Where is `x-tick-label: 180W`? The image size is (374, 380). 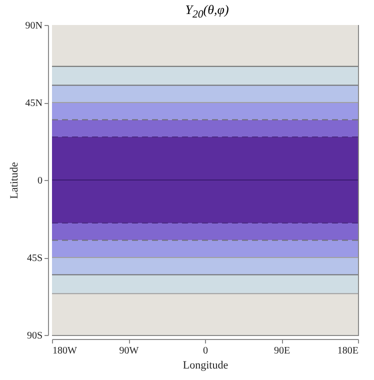 x-tick-label: 180W is located at coordinates (65, 351).